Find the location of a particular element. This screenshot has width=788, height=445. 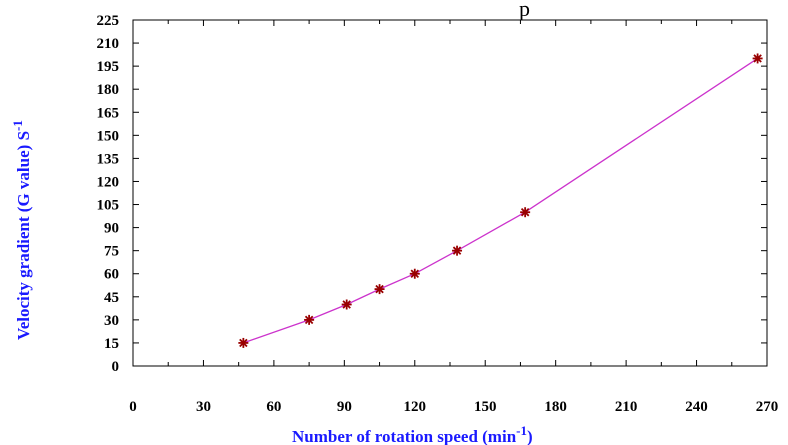

y-tick-label: 180 is located at coordinates (108, 90).